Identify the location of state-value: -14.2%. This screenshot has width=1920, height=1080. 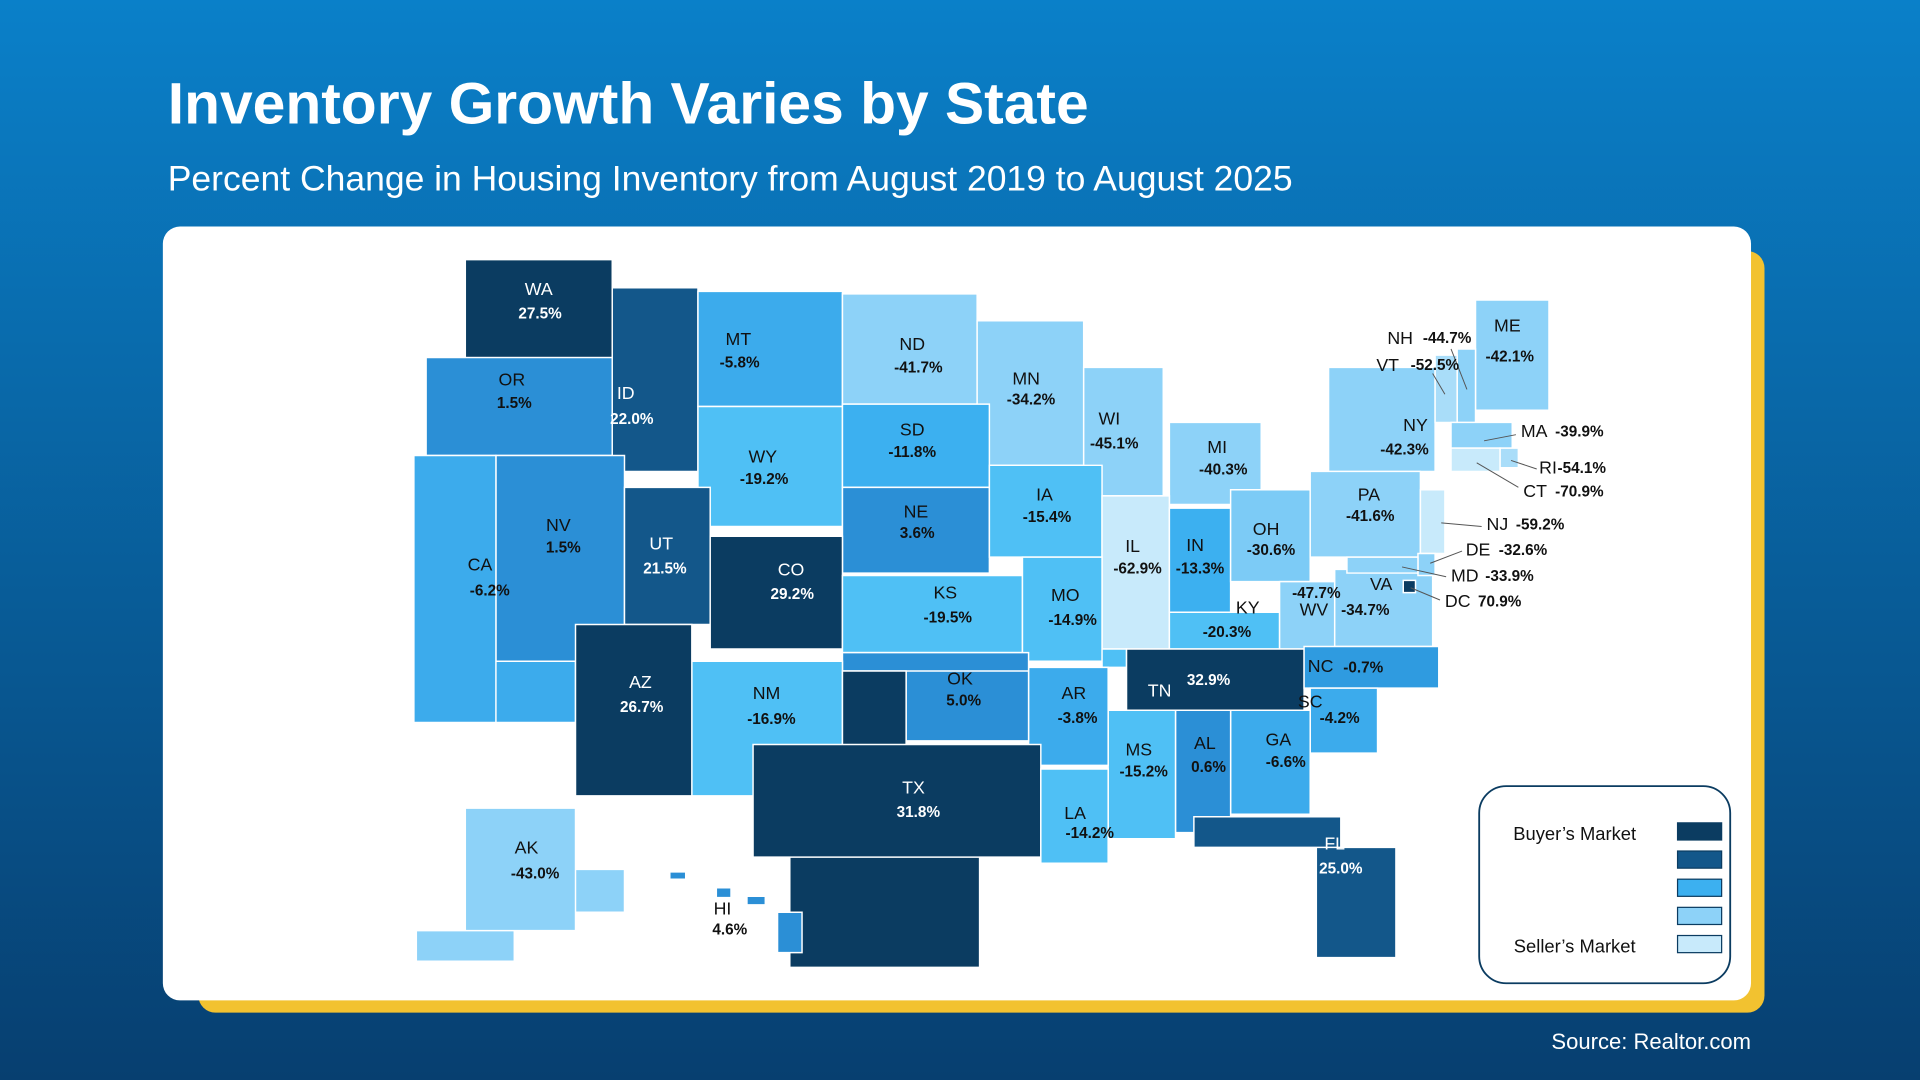
(1090, 833).